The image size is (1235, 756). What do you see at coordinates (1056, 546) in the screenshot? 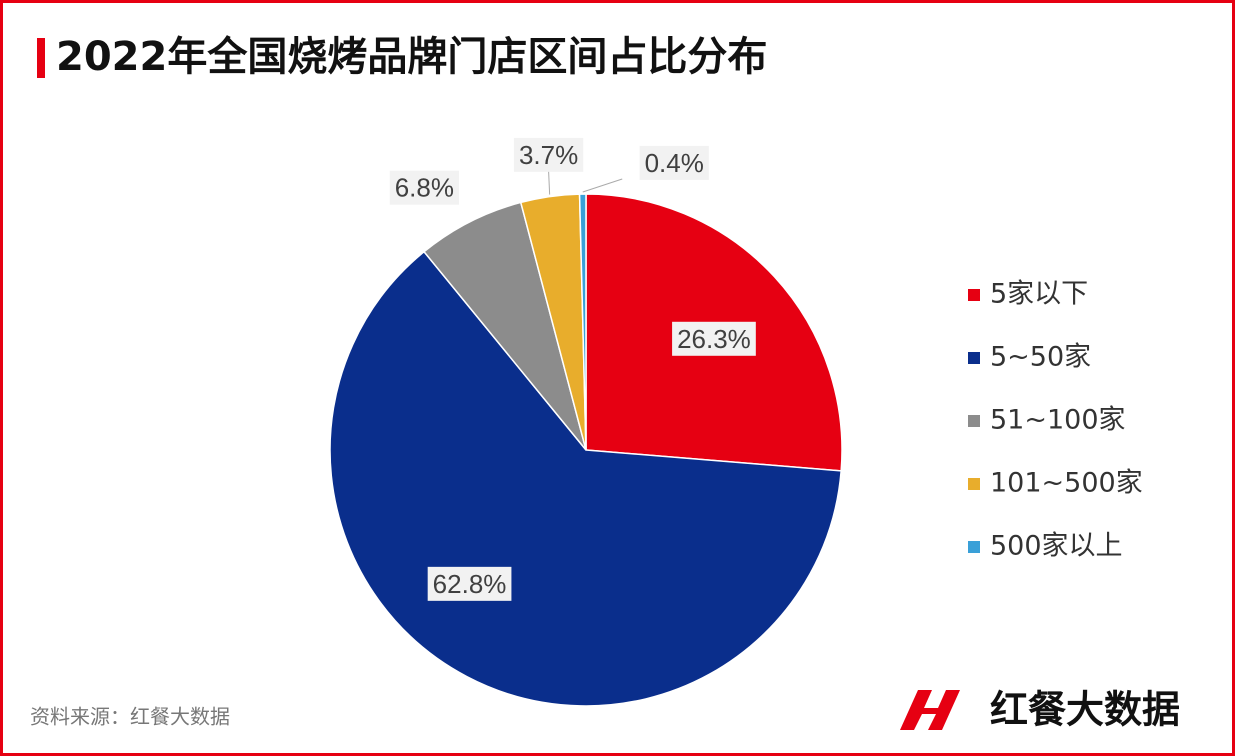
I see `legend-label: 500家以上` at bounding box center [1056, 546].